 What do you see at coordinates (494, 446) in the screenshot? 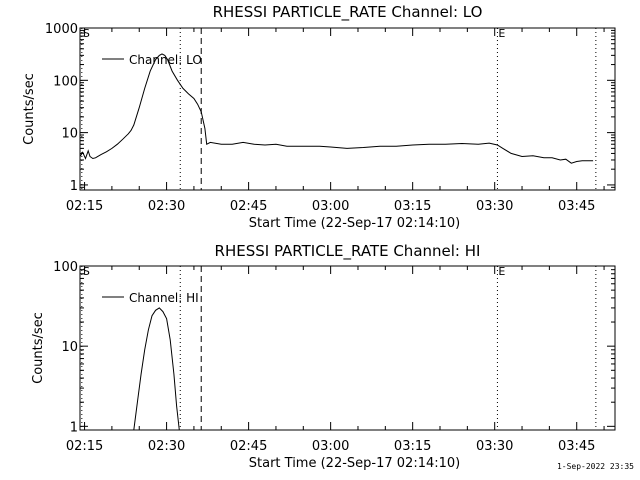
I see `panel2-xtick-label: 03:30` at bounding box center [494, 446].